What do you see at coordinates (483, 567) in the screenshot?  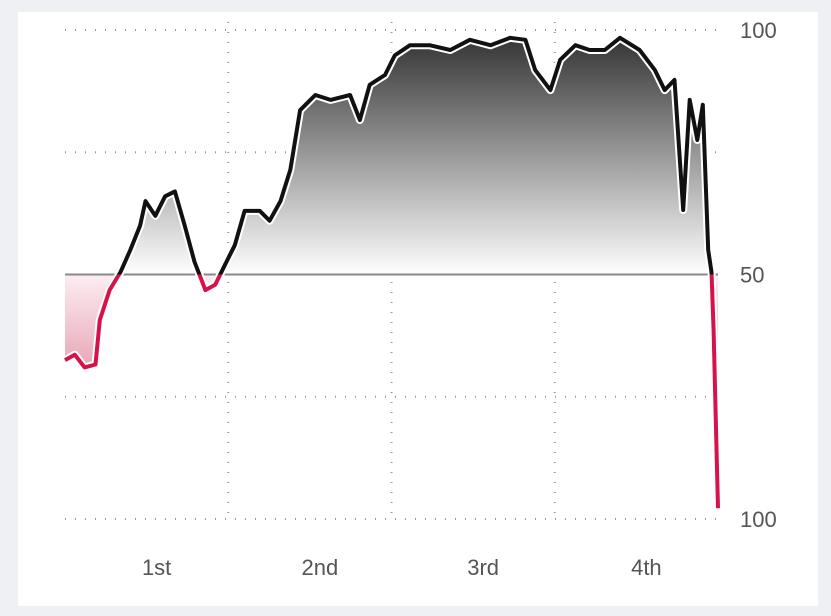 I see `x-tick-label: 3rd` at bounding box center [483, 567].